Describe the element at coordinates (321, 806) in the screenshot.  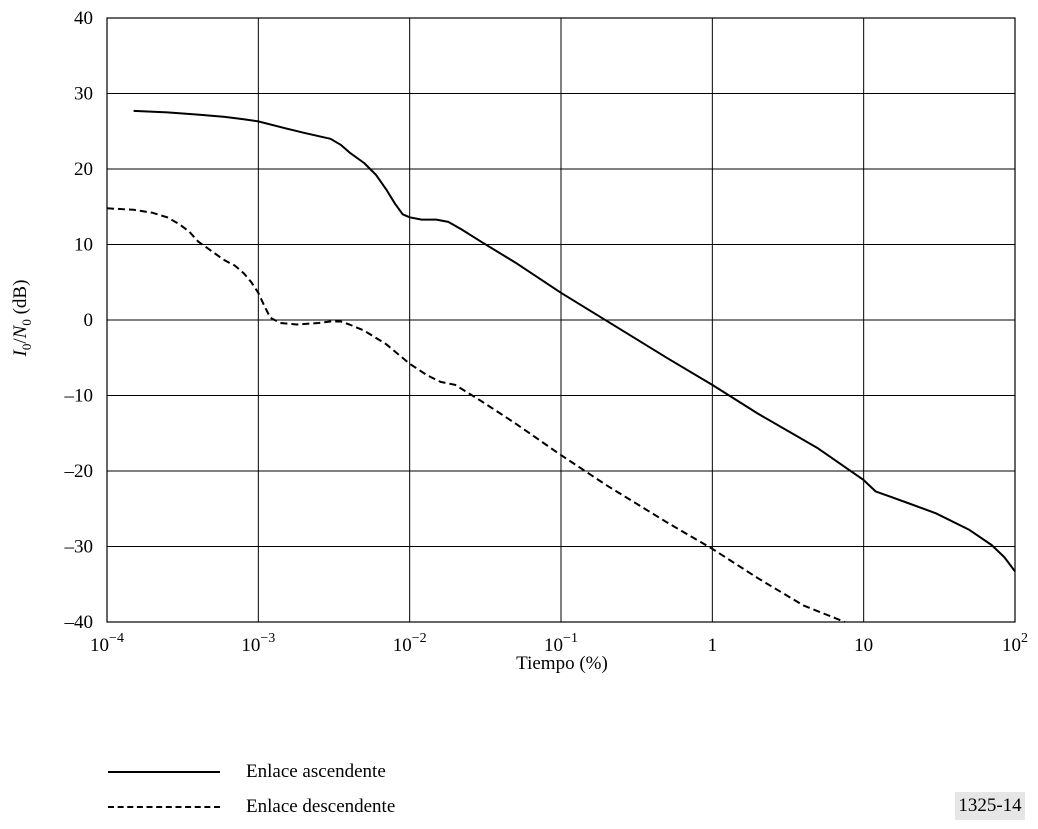
I see `legend-label-descending: Enlace descendente` at that location.